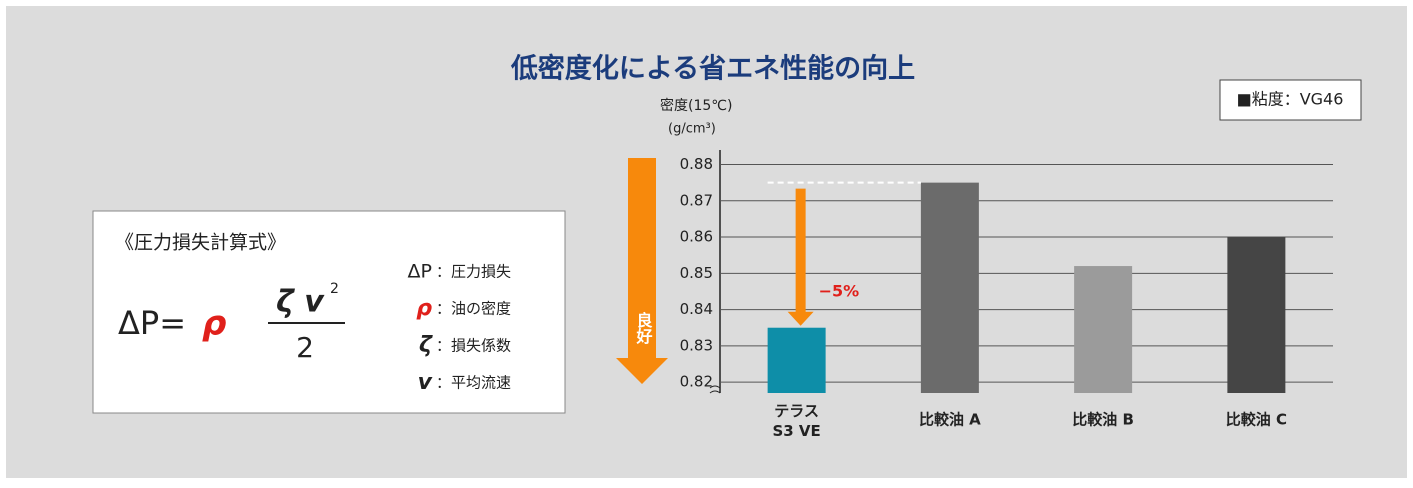  I want to click on legend-symbol: ρ, so click(424, 308).